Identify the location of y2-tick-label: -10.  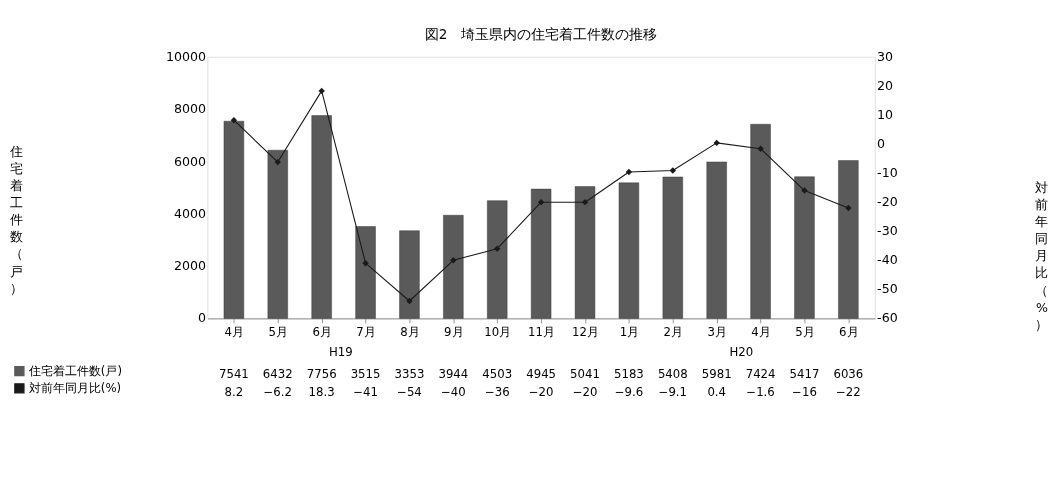
(887, 173).